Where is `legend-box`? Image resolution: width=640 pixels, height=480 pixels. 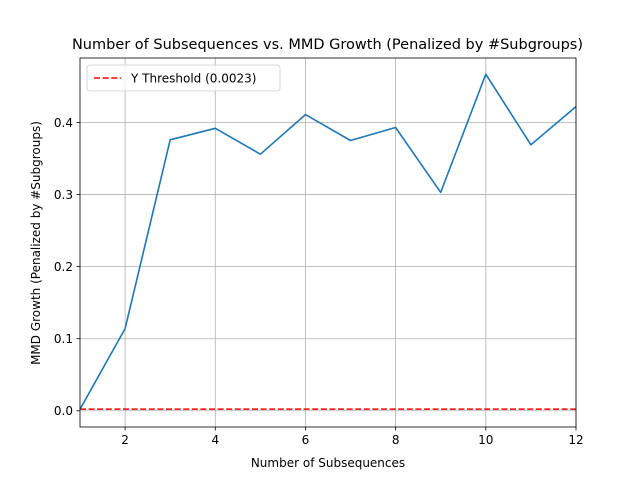 legend-box is located at coordinates (183, 78).